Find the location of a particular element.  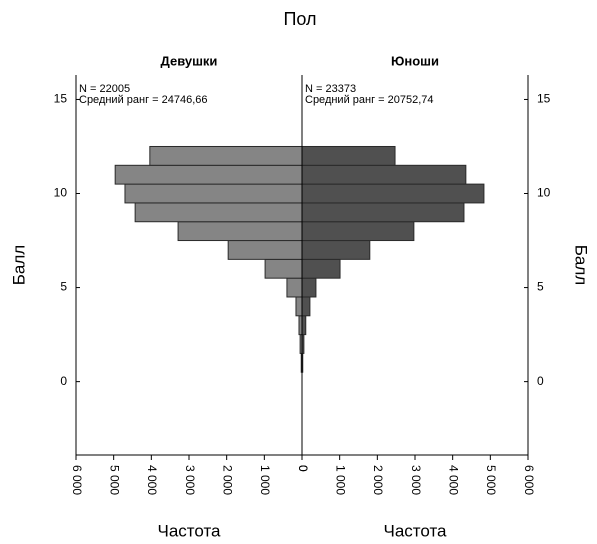

annotation: N = 22005 is located at coordinates (104, 89).